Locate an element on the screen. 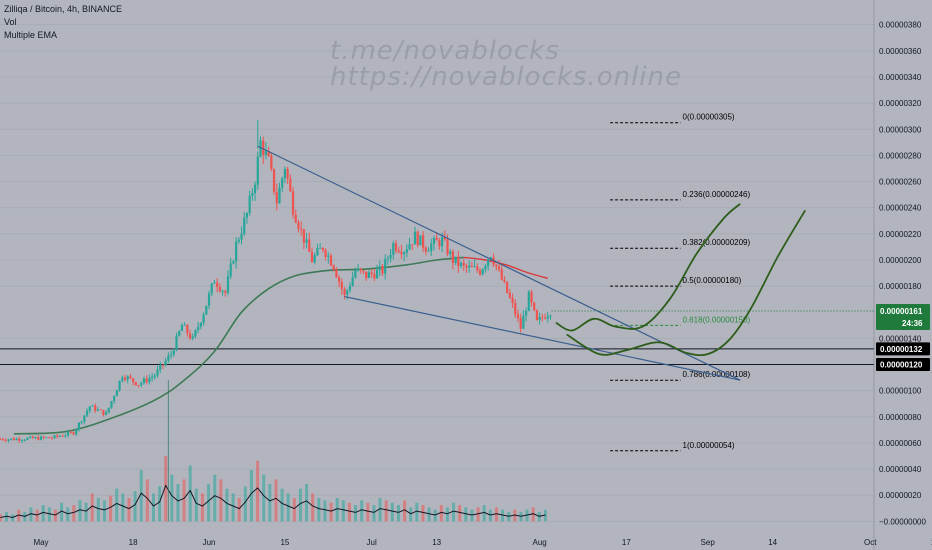  level-price-tag-text: 0.00000132 is located at coordinates (901, 349).